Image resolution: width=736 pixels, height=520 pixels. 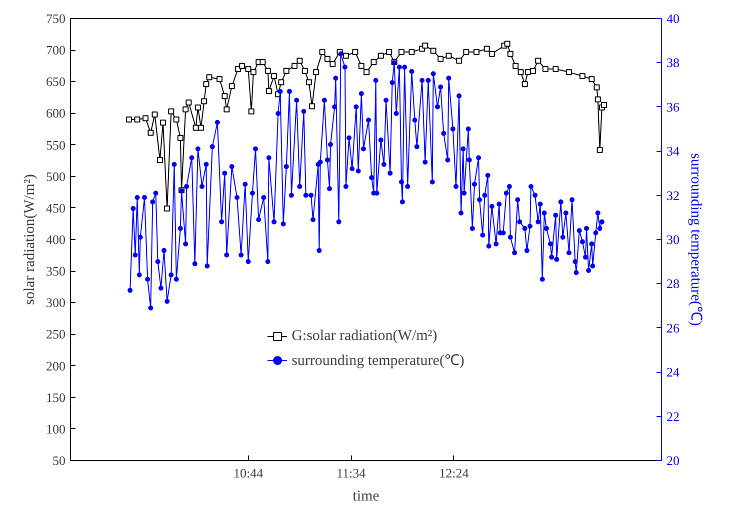 What do you see at coordinates (673, 18) in the screenshot?
I see `y2-tick-label: 40` at bounding box center [673, 18].